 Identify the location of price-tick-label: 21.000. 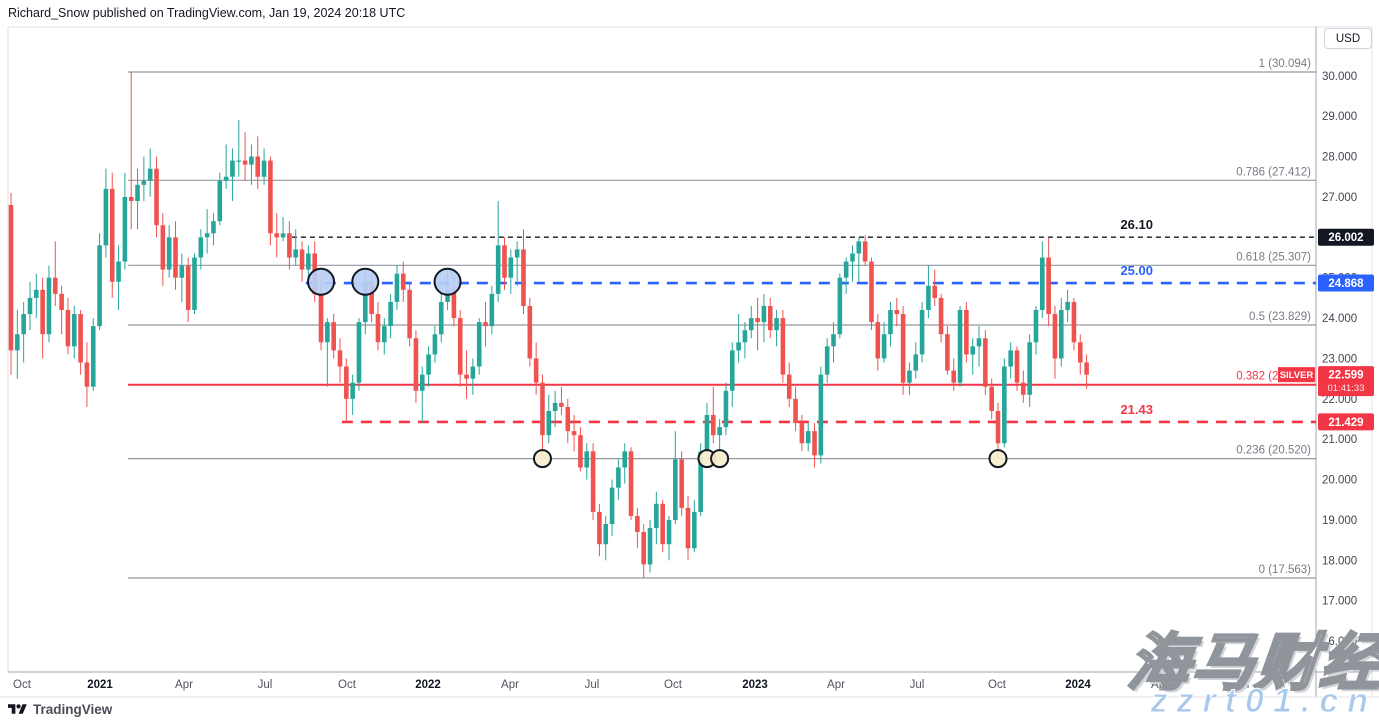
(1339, 440).